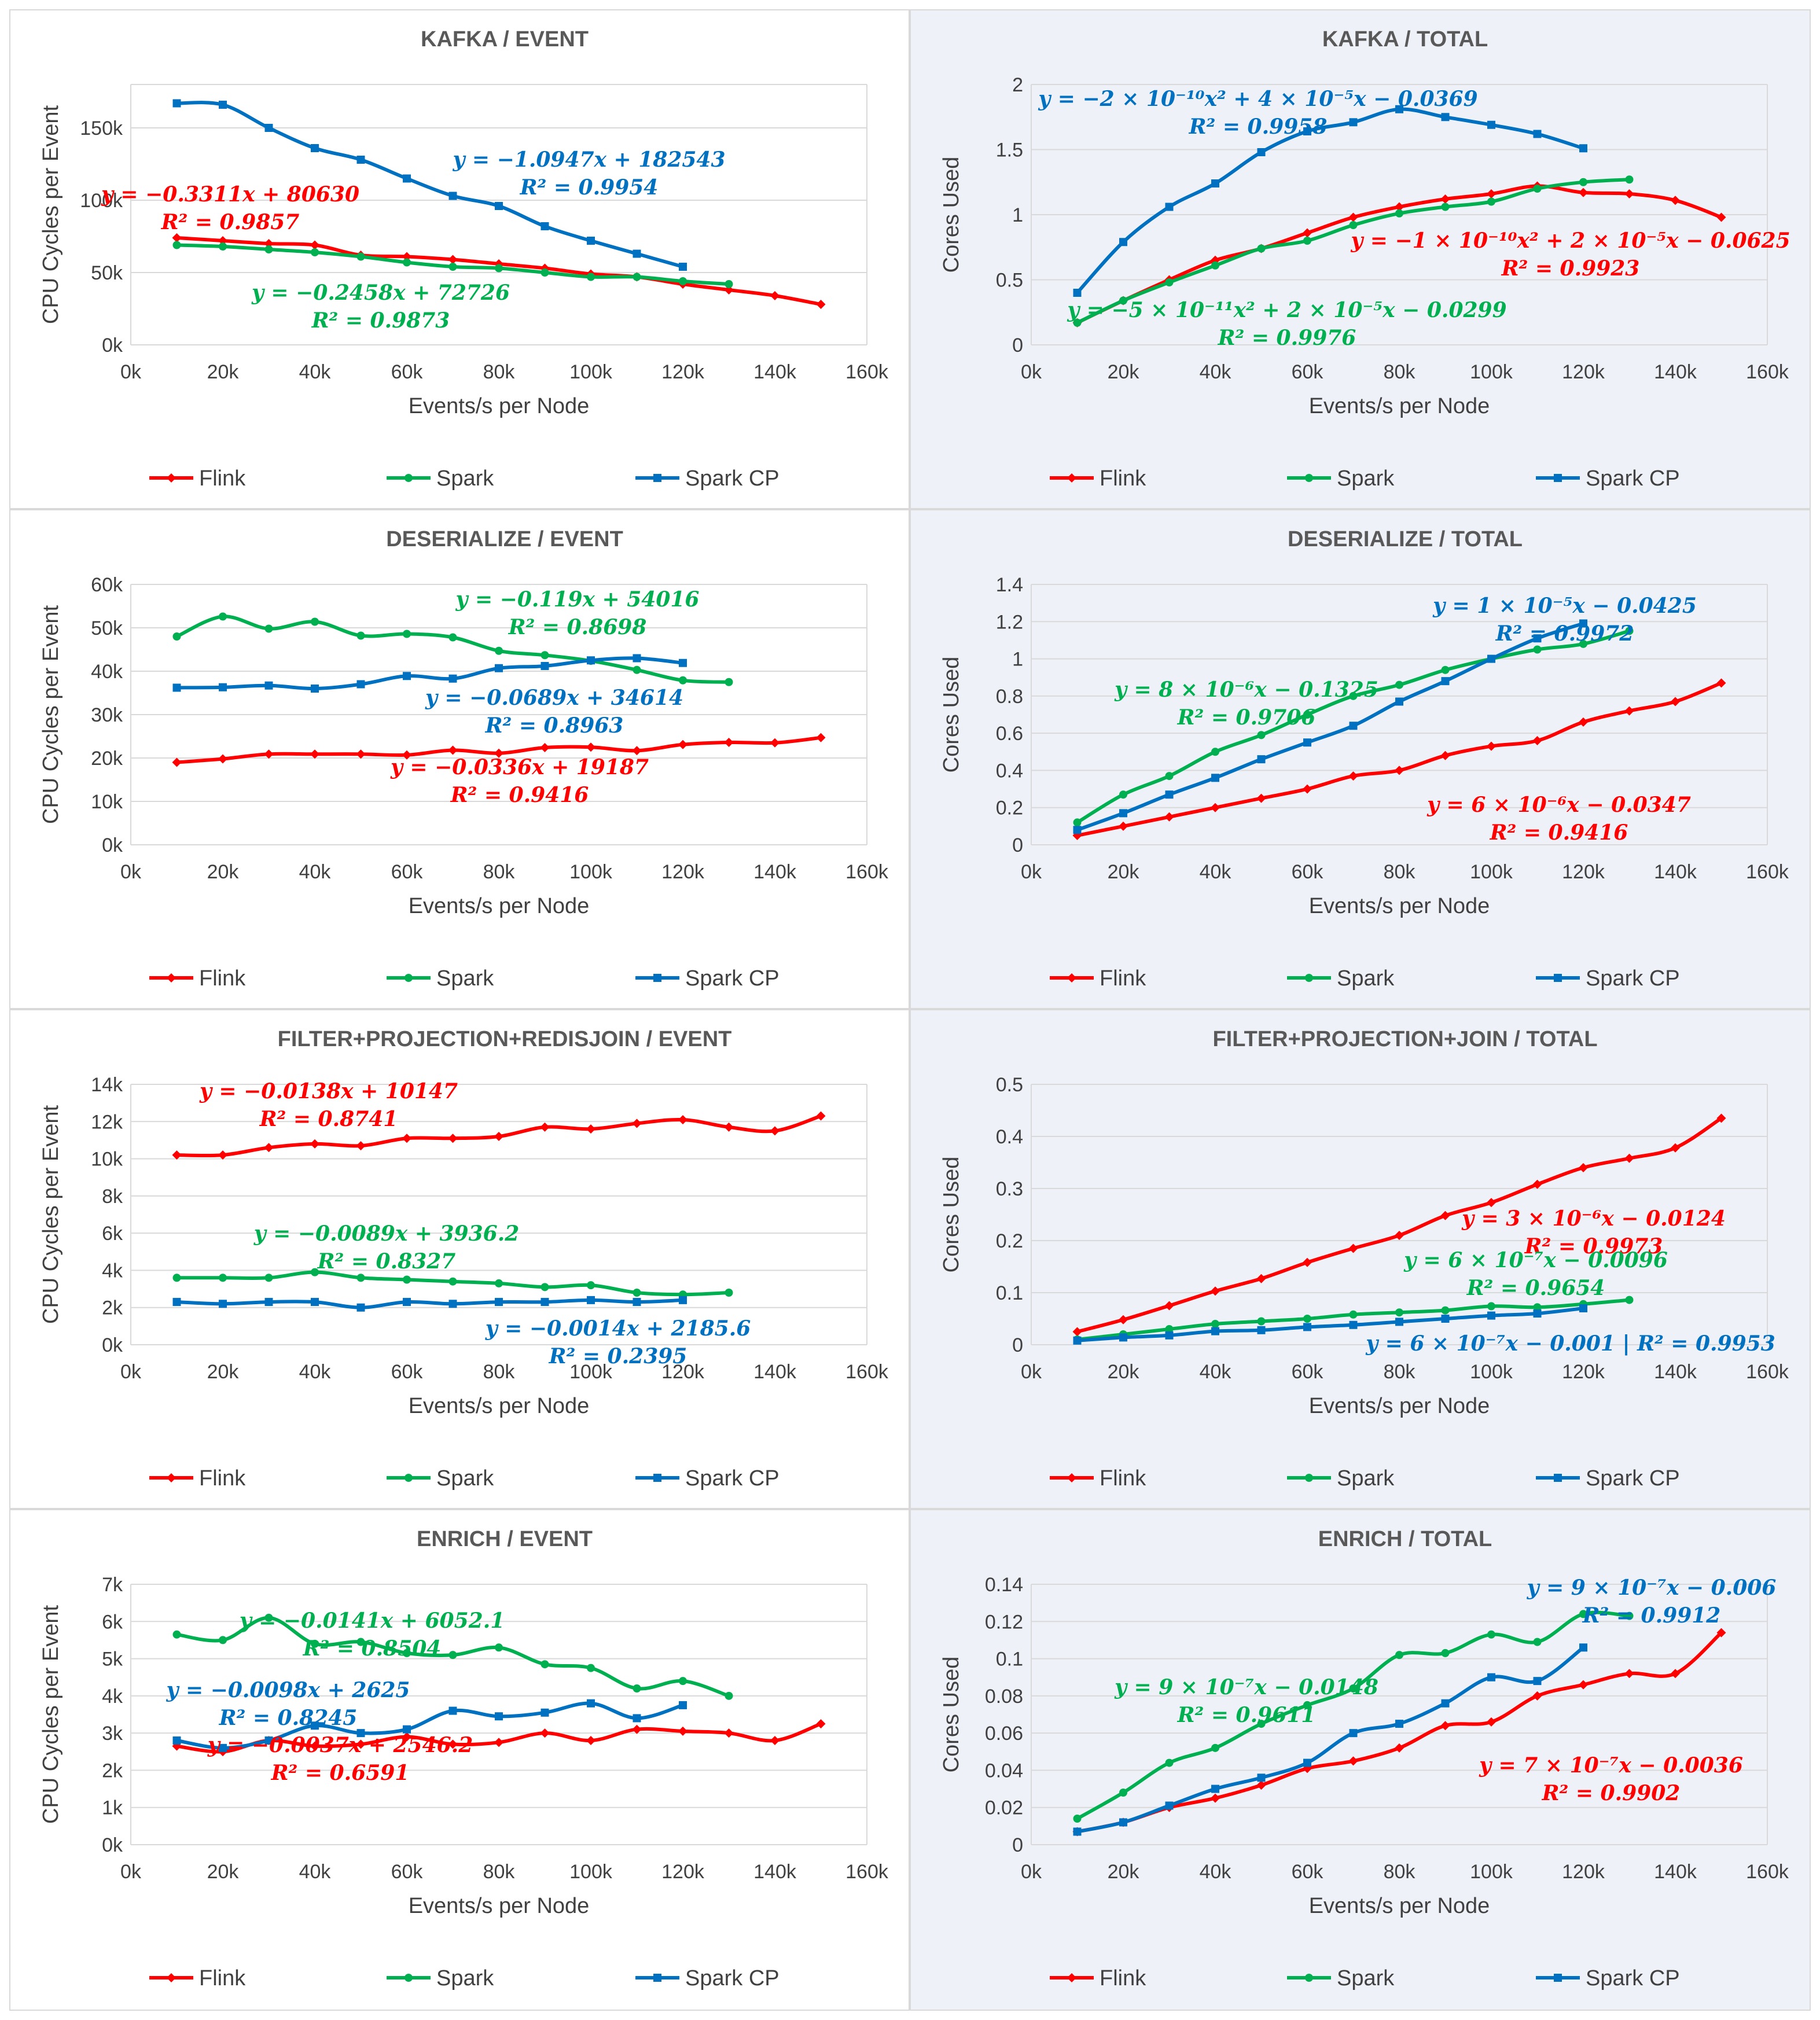  What do you see at coordinates (112, 1234) in the screenshot?
I see `y-tick-label: 6k` at bounding box center [112, 1234].